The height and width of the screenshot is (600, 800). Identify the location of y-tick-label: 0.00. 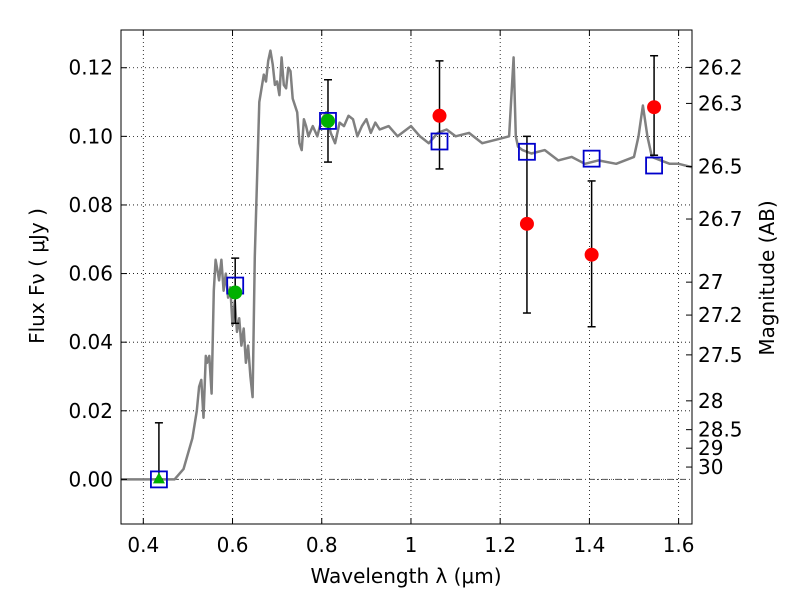
(90, 479).